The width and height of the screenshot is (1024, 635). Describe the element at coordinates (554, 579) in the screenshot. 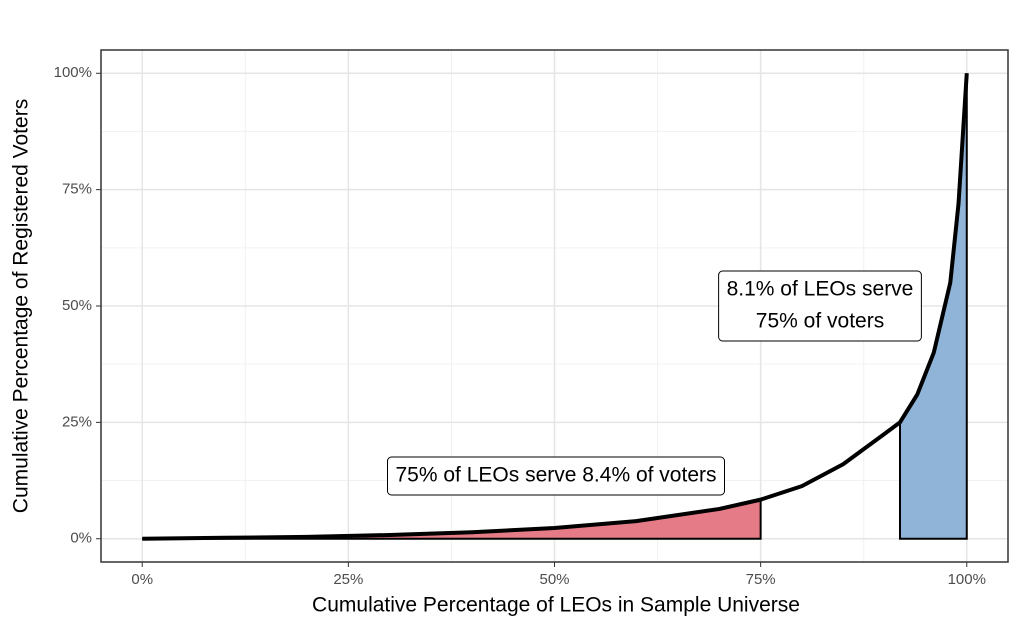

I see `x-tick-label: 50%` at that location.